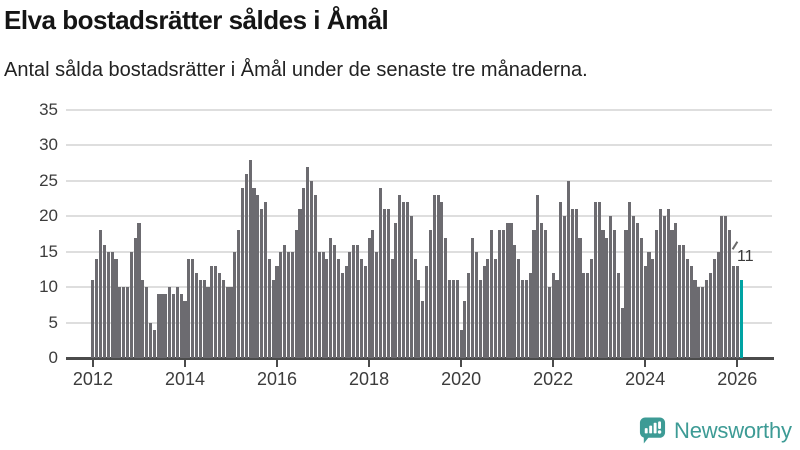 The height and width of the screenshot is (450, 800). I want to click on y-axis-tick-label: 0, so click(53, 357).